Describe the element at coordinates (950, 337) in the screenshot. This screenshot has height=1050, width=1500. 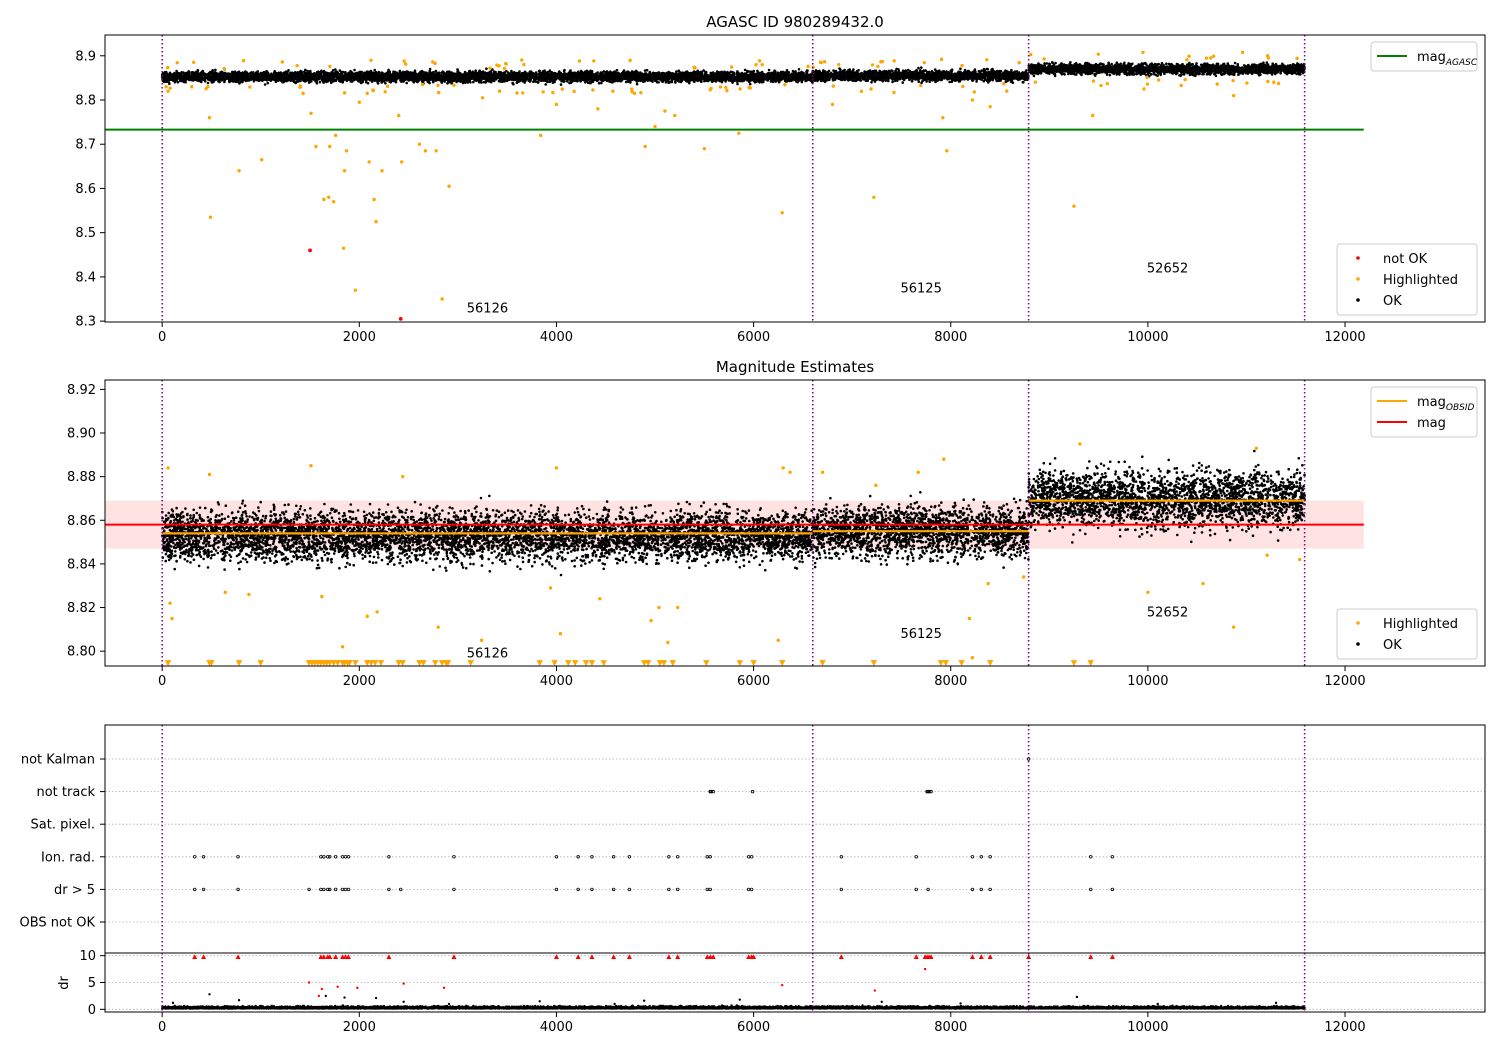
I see `agasc-xtick-label: 8000` at that location.